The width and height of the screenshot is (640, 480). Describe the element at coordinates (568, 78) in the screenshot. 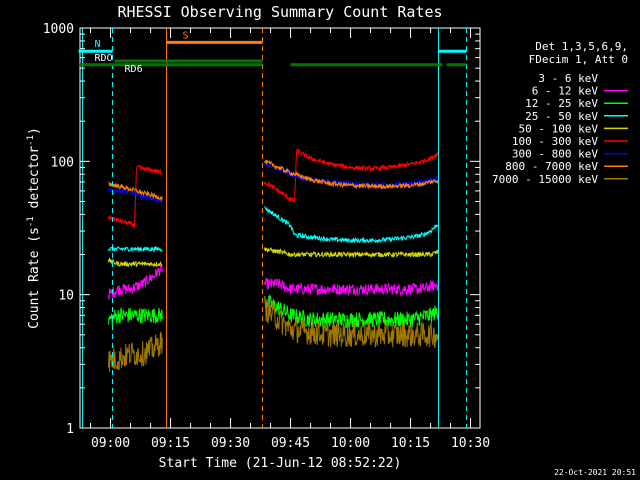

I see `legend-label-0: 3 - 6 keV` at that location.